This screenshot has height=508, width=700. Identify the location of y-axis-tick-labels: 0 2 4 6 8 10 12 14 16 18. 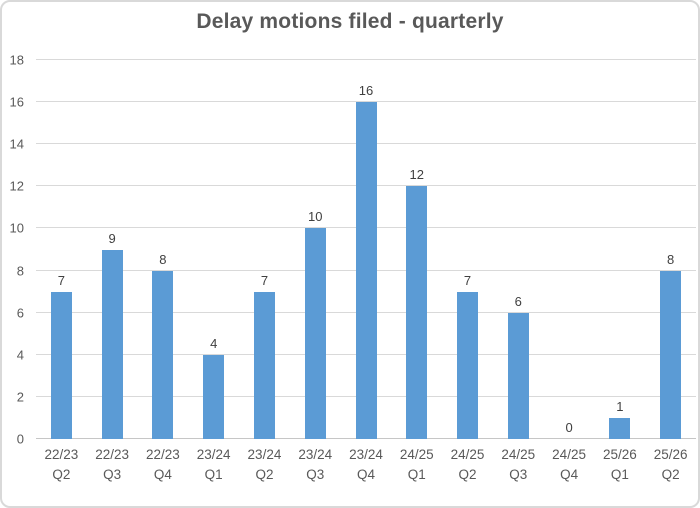
(15, 250).